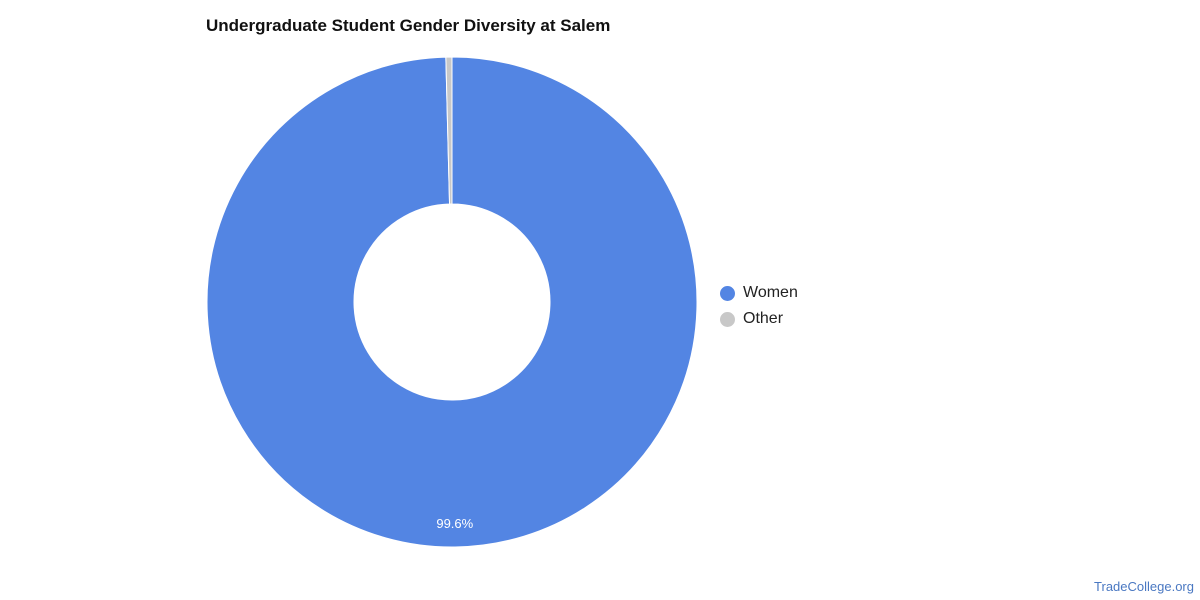 The image size is (1200, 600). I want to click on source-watermark: TradeCollege.org, so click(1144, 586).